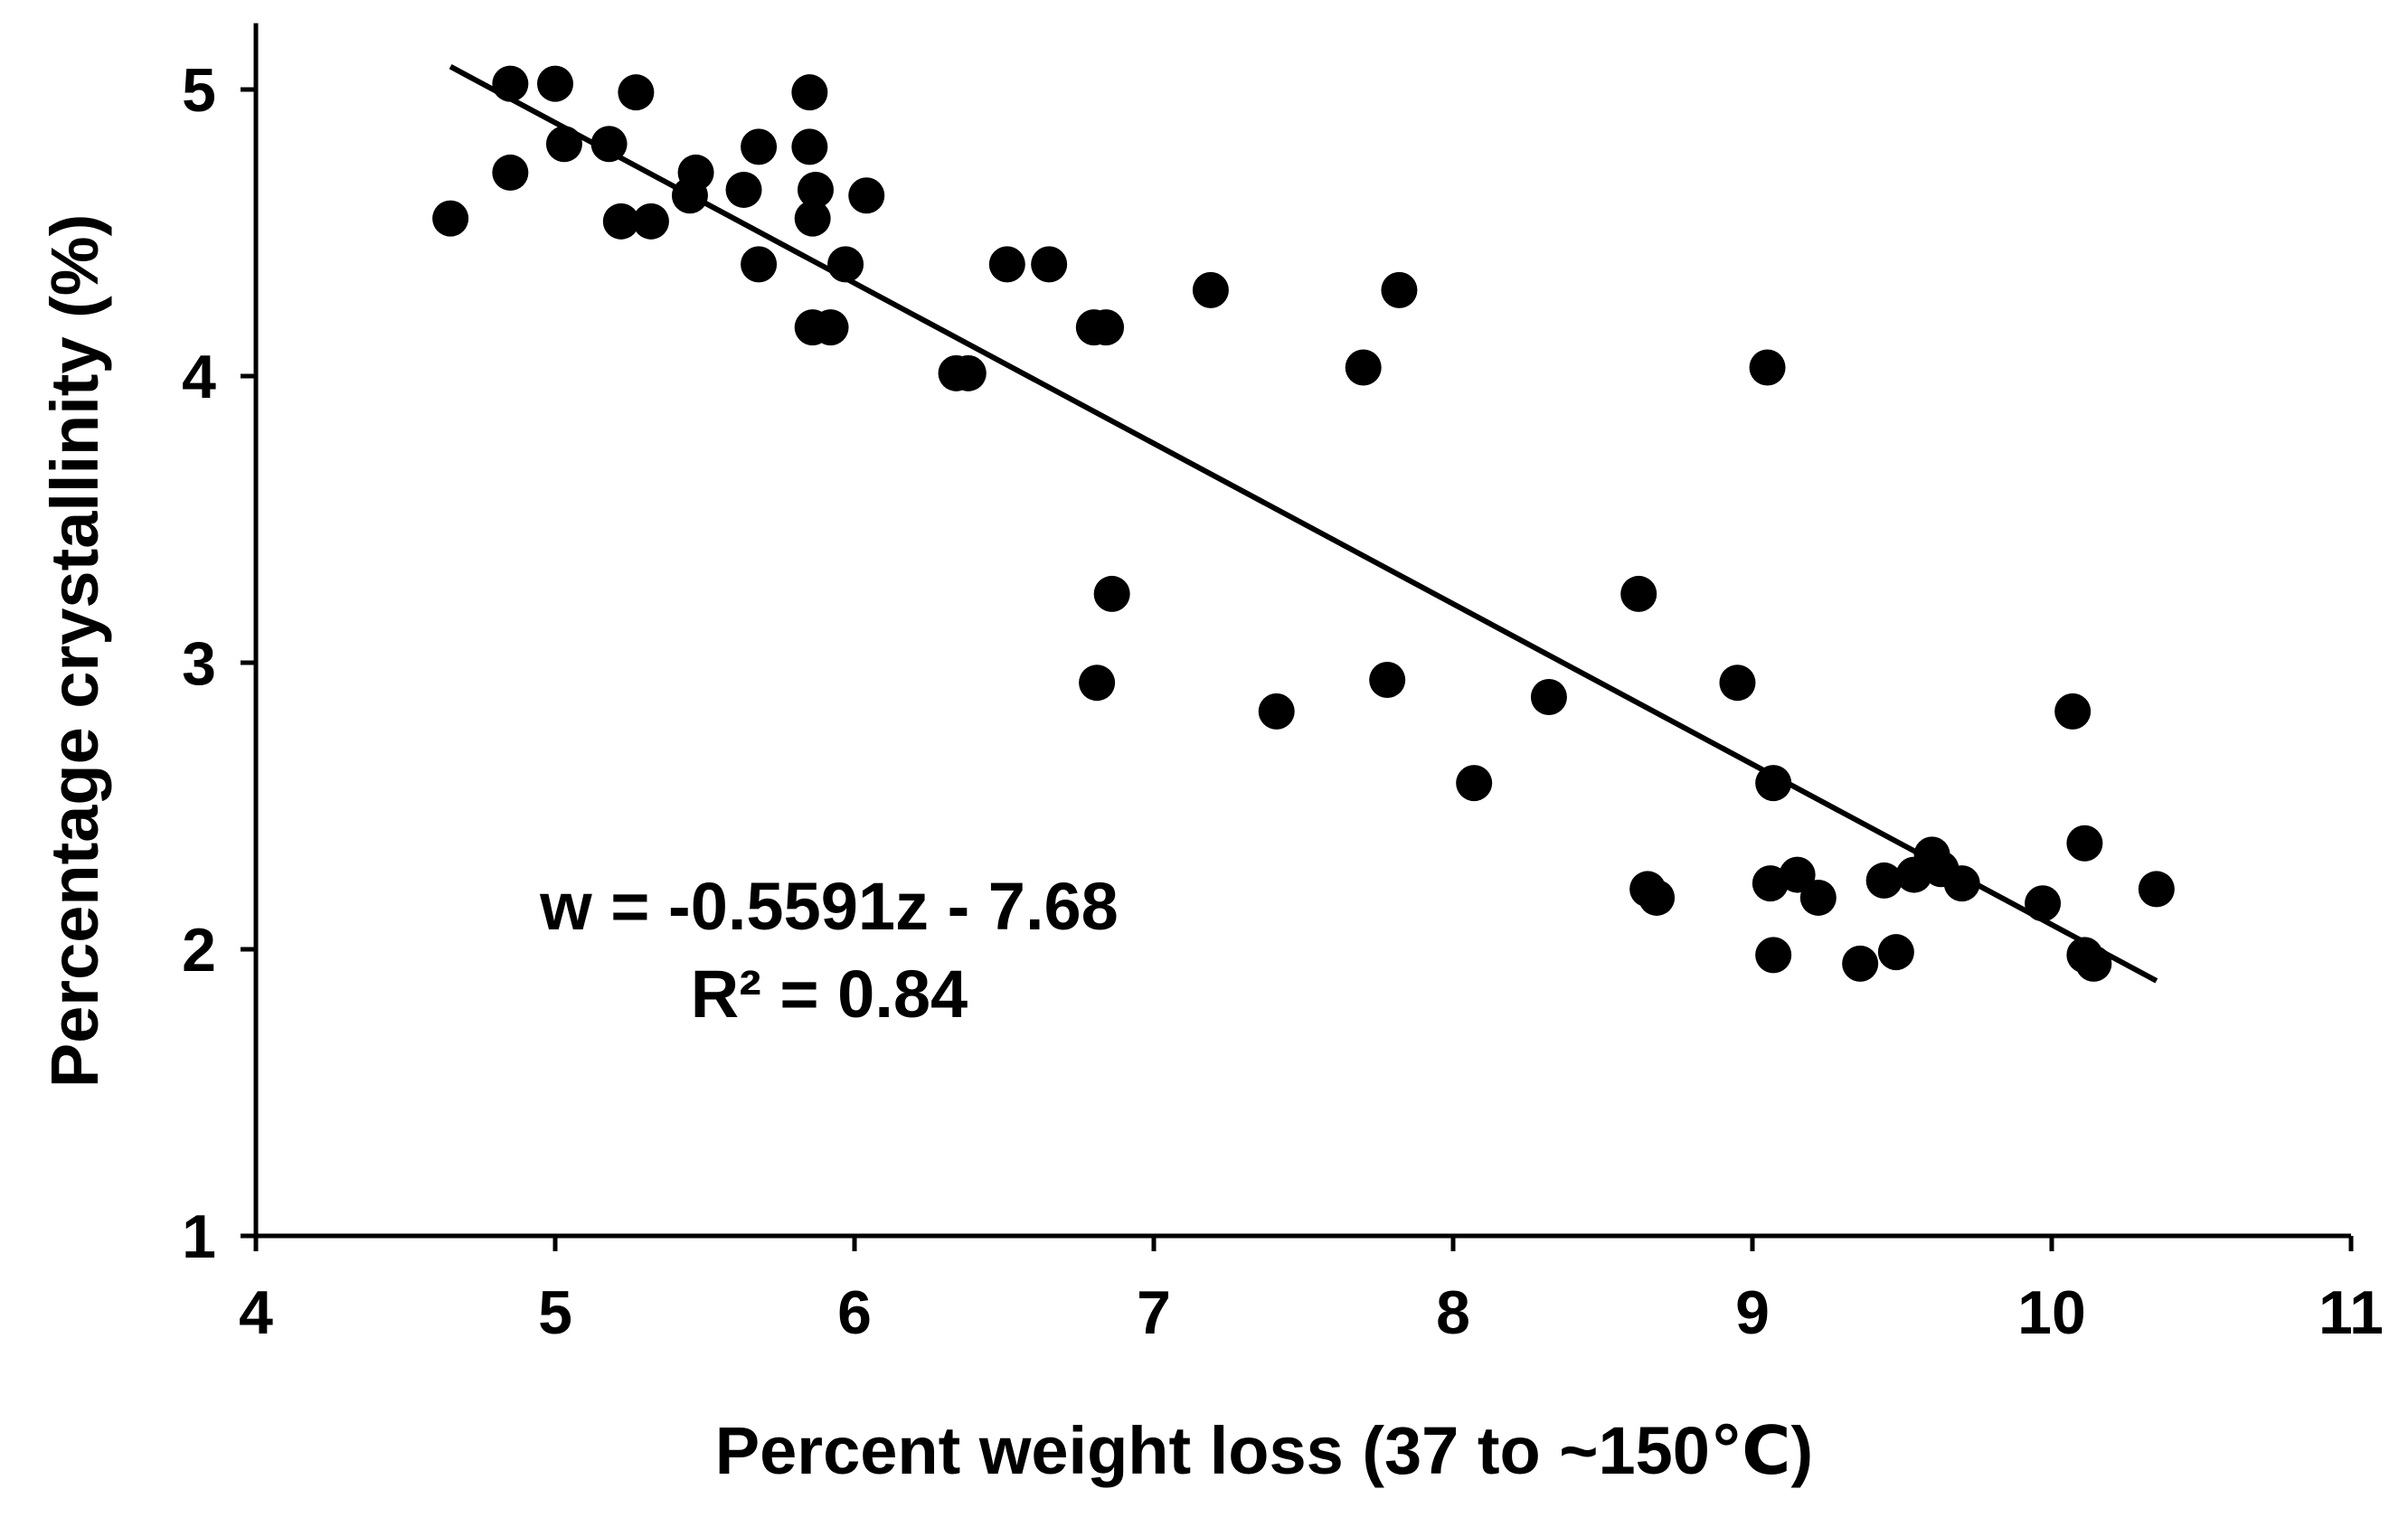 The width and height of the screenshot is (2408, 1527). I want to click on x-tick-label: 7, so click(1154, 1312).